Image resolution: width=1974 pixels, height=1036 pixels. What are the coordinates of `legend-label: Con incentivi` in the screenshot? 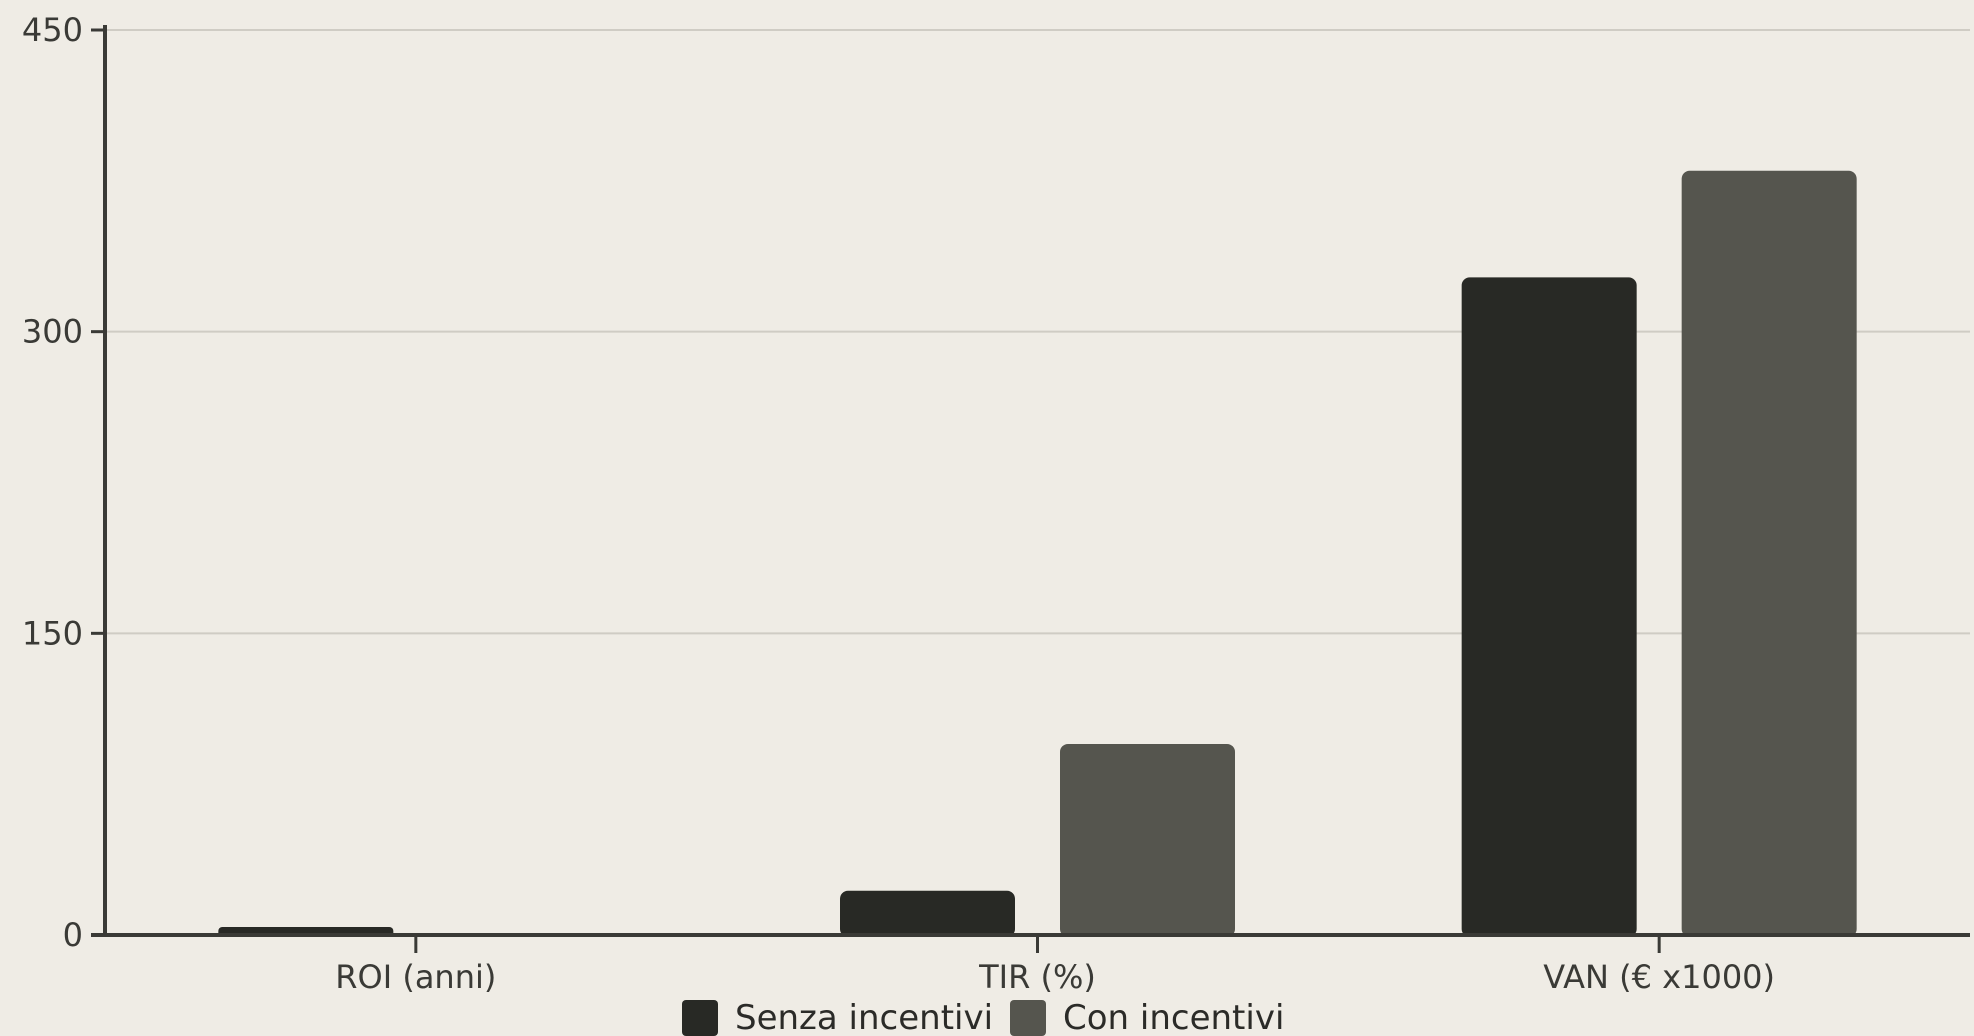 It's located at (1173, 1017).